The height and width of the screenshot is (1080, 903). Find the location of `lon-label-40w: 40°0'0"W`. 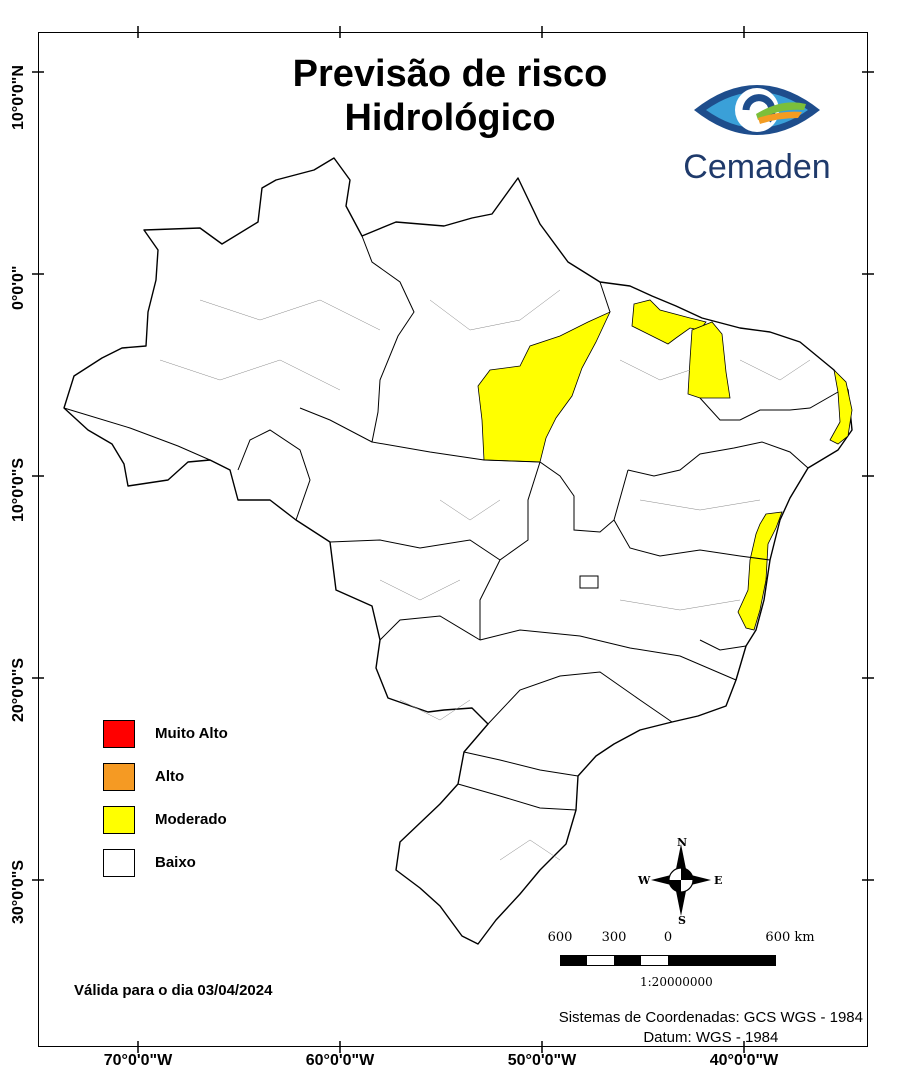

lon-label-40w: 40°0'0"W is located at coordinates (744, 1060).